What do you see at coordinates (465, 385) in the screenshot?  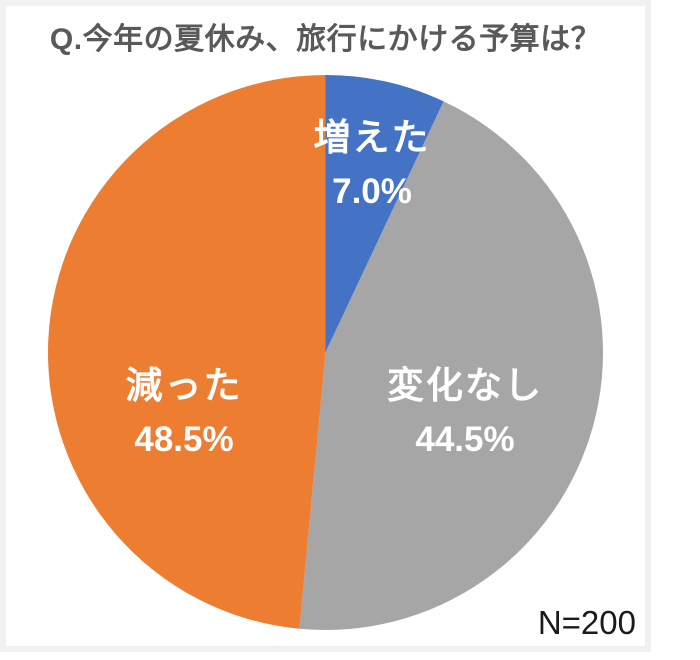 I see `slice-name-unchanged: 変化なし` at bounding box center [465, 385].